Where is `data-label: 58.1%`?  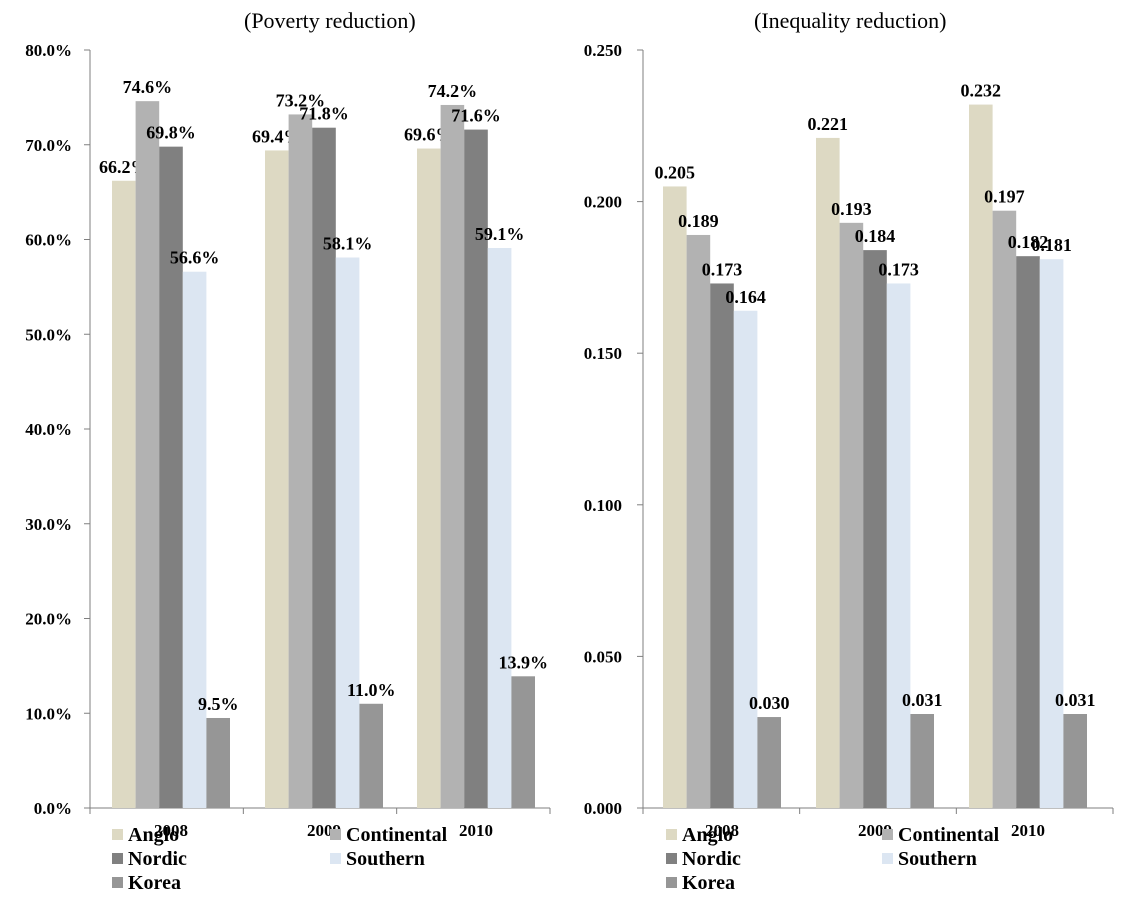 data-label: 58.1% is located at coordinates (348, 244).